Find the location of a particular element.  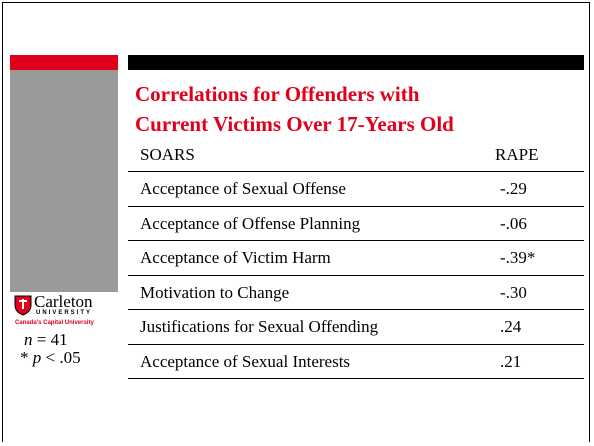

footnote-n: n = 41 is located at coordinates (46, 340).